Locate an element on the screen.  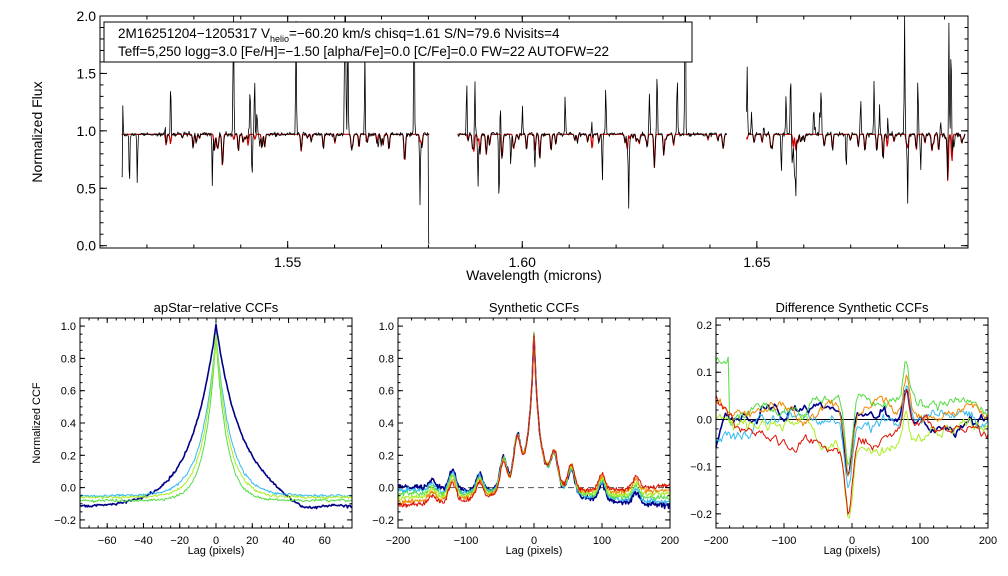
y-tick-label: 0.5 is located at coordinates (87, 188).